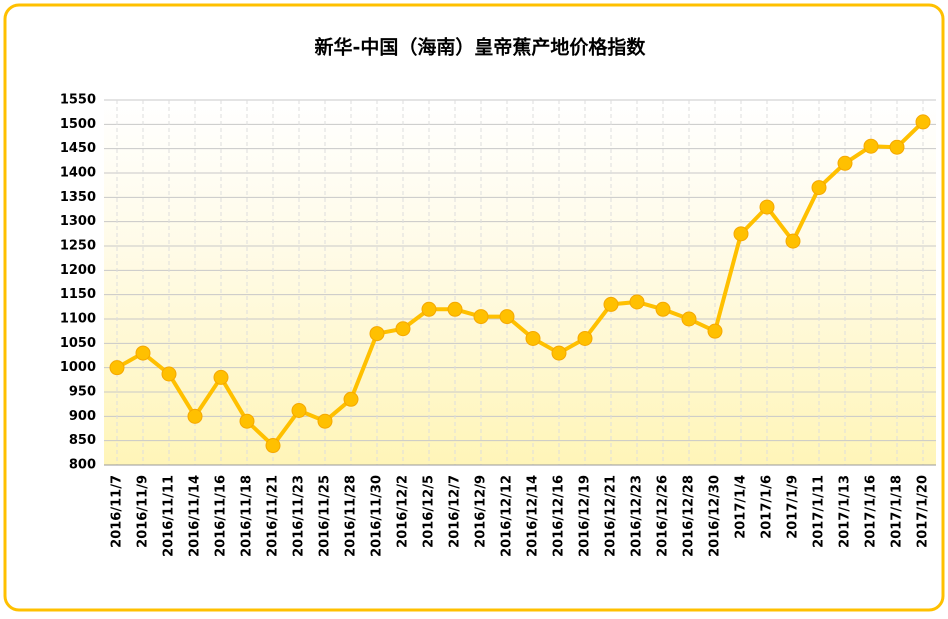 This screenshot has width=948, height=619. I want to click on y-tick-label: 1250, so click(78, 246).